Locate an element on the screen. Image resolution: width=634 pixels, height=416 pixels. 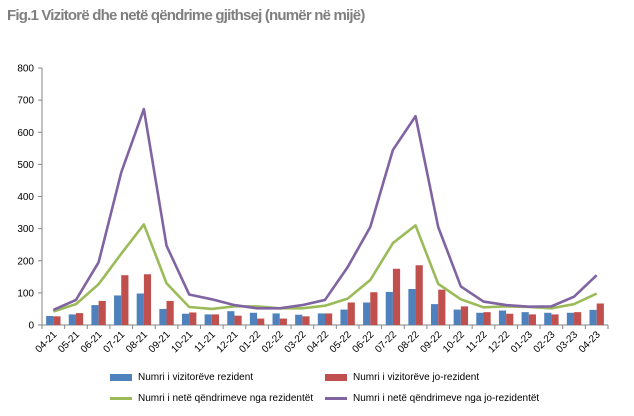
x-tick-label: 04-23 is located at coordinates (590, 342).